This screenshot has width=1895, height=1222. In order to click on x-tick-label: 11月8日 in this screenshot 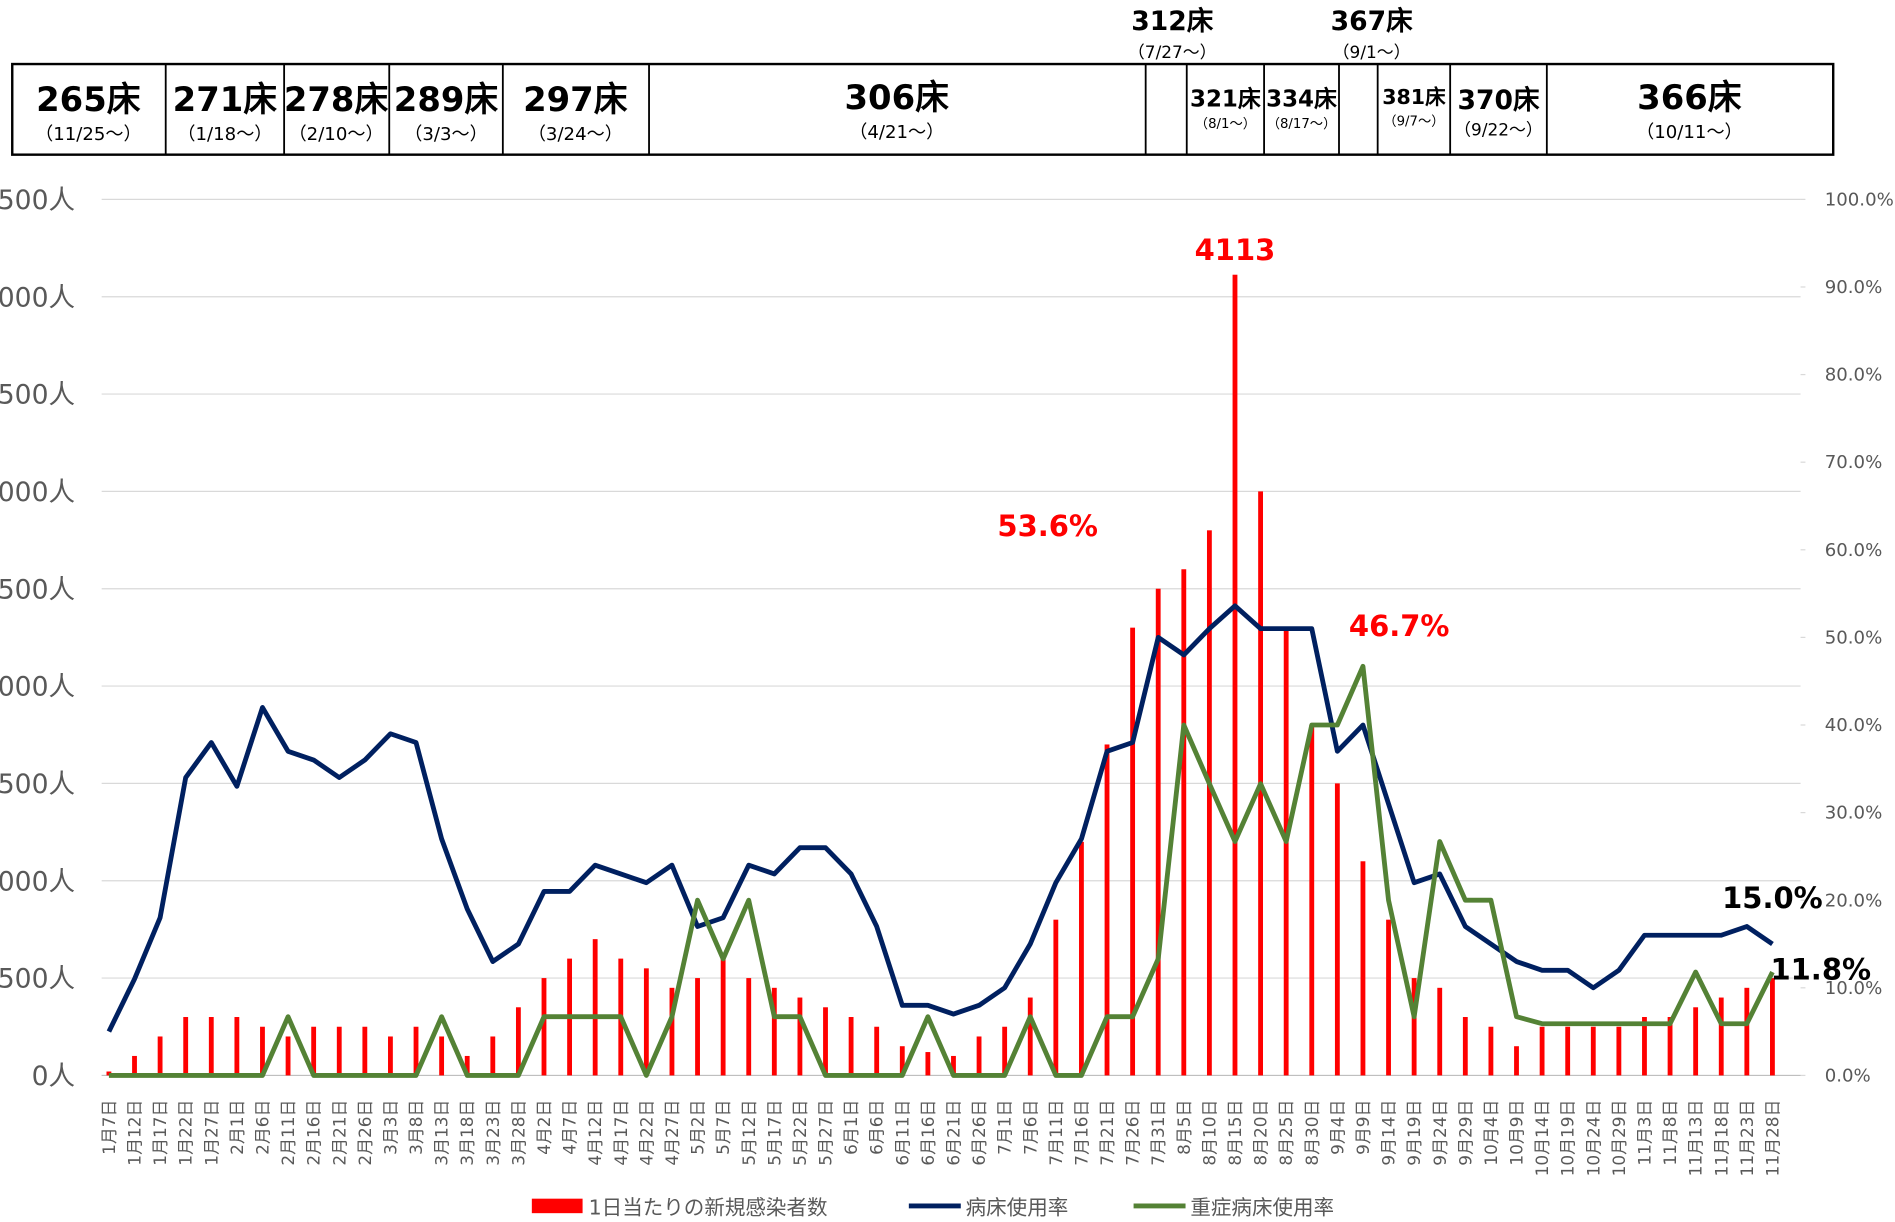, I will do `click(1670, 1133)`.